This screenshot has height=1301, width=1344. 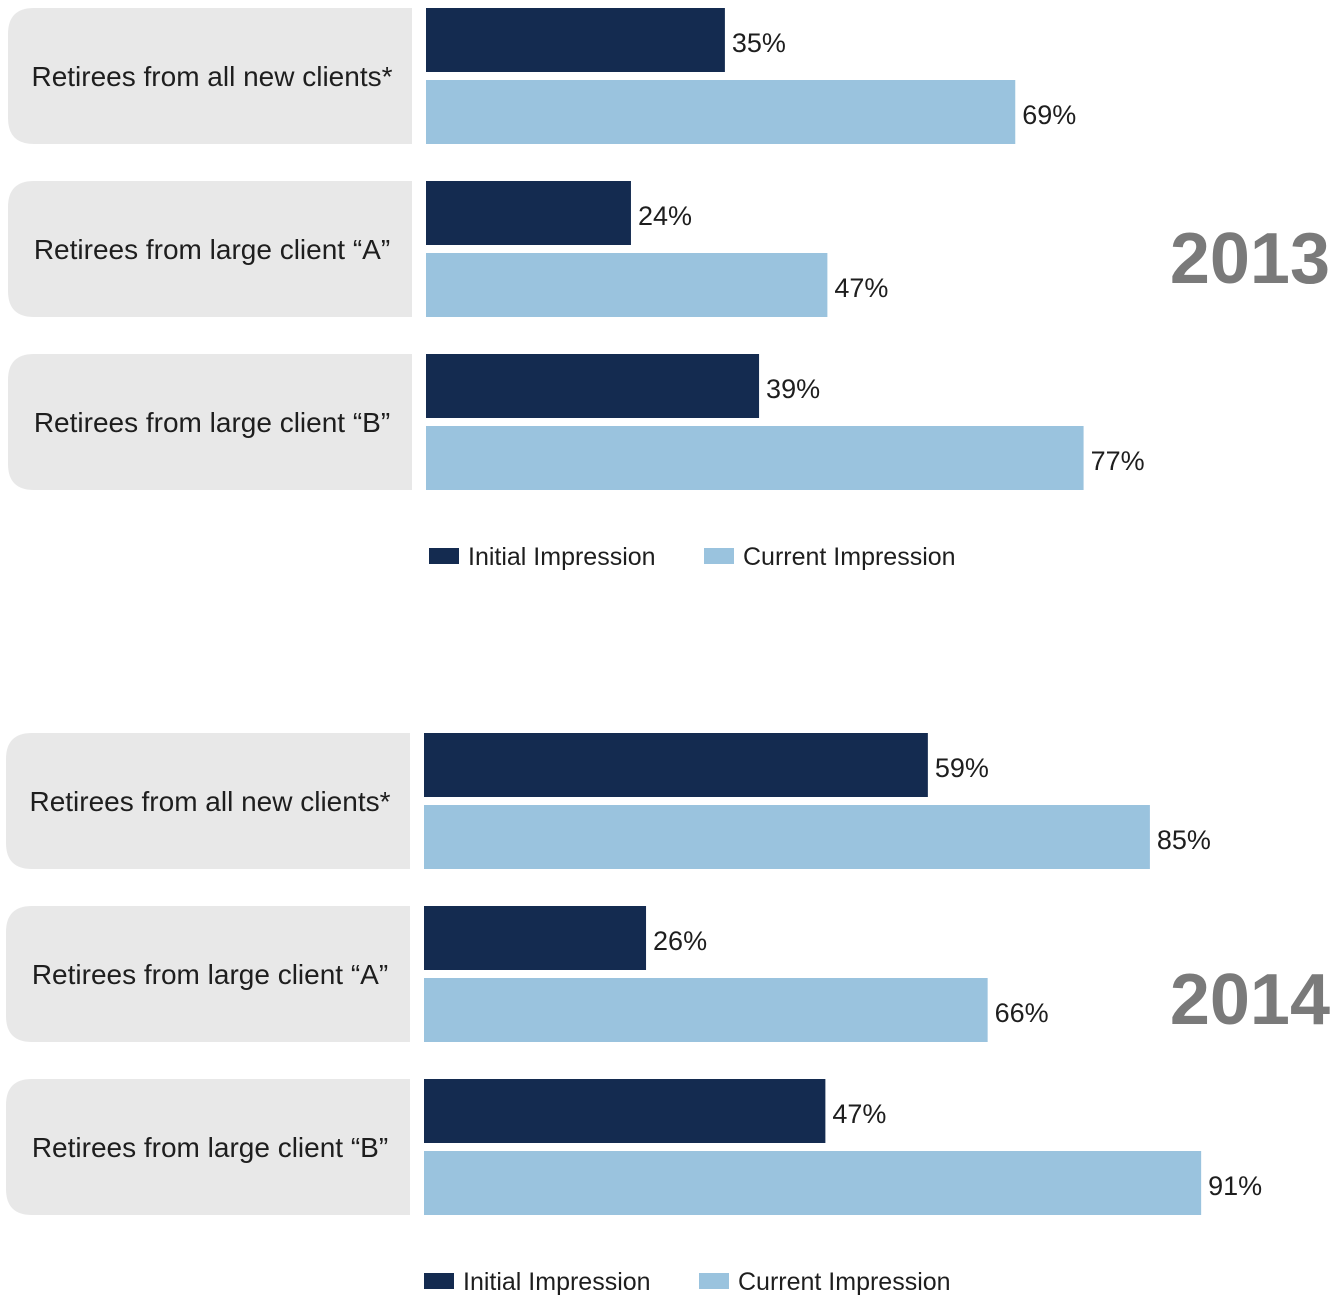 I want to click on data-label: 35%, so click(x=759, y=43).